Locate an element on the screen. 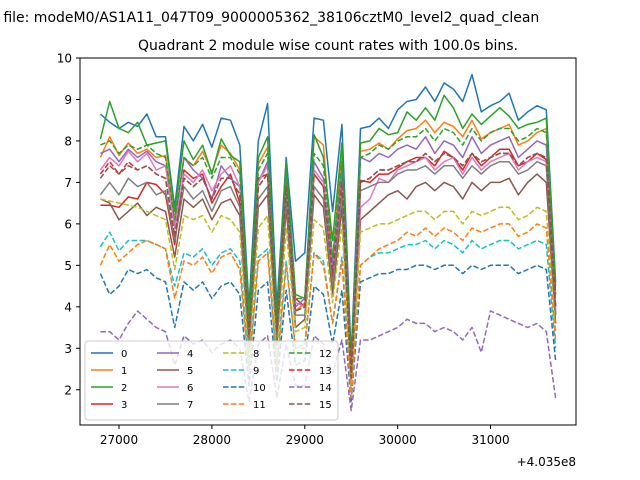 The image size is (640, 480). legend-label-11: 11 is located at coordinates (259, 405).